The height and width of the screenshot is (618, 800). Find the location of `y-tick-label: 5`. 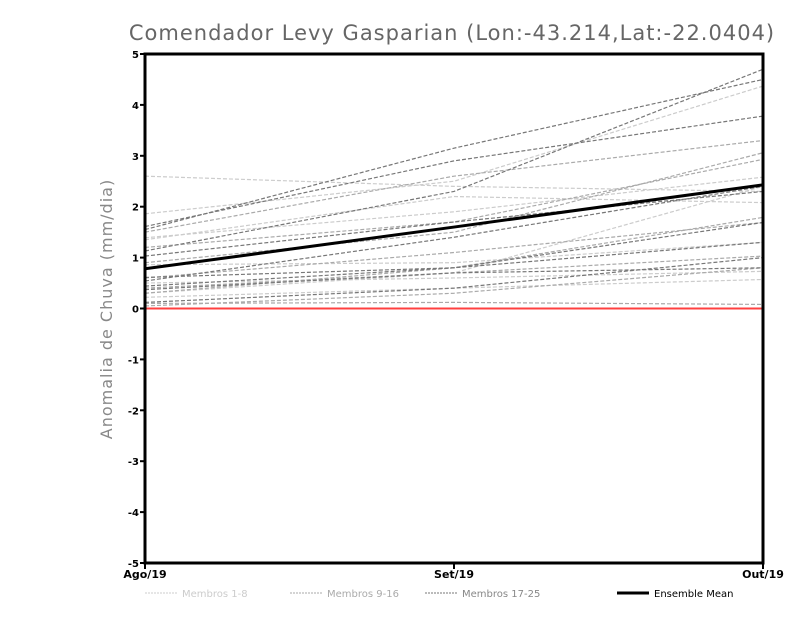

y-tick-label: 5 is located at coordinates (135, 55).